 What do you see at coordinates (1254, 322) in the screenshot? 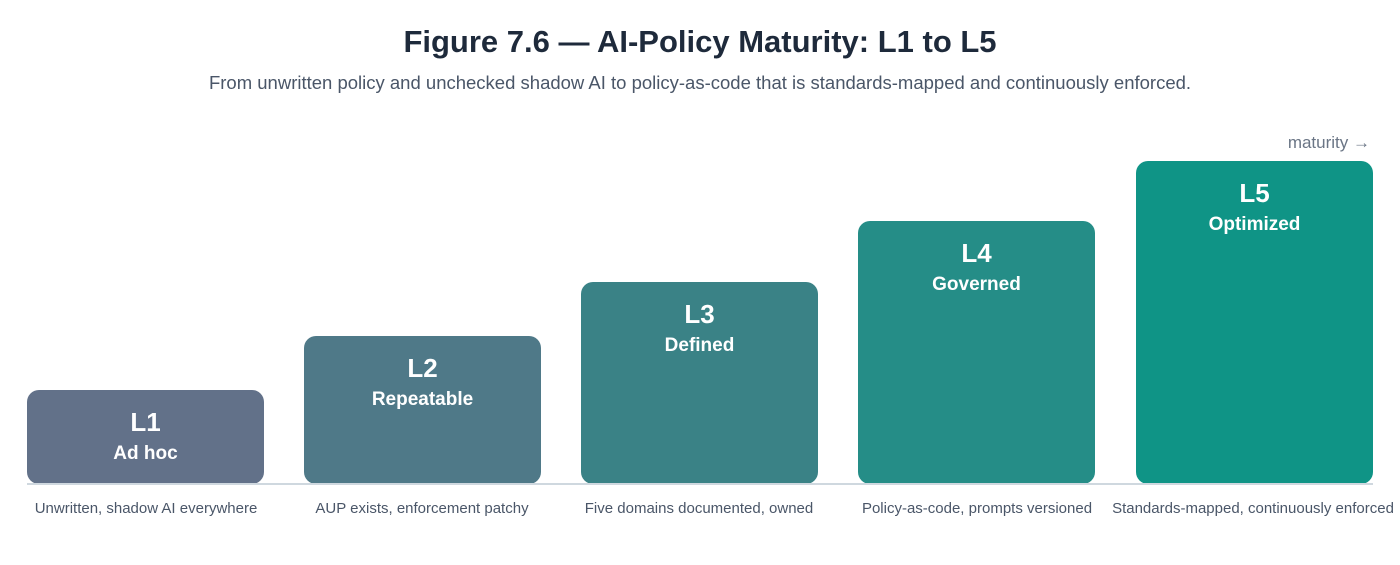
I see `maturity-step-l5: L5 Optimized` at bounding box center [1254, 322].